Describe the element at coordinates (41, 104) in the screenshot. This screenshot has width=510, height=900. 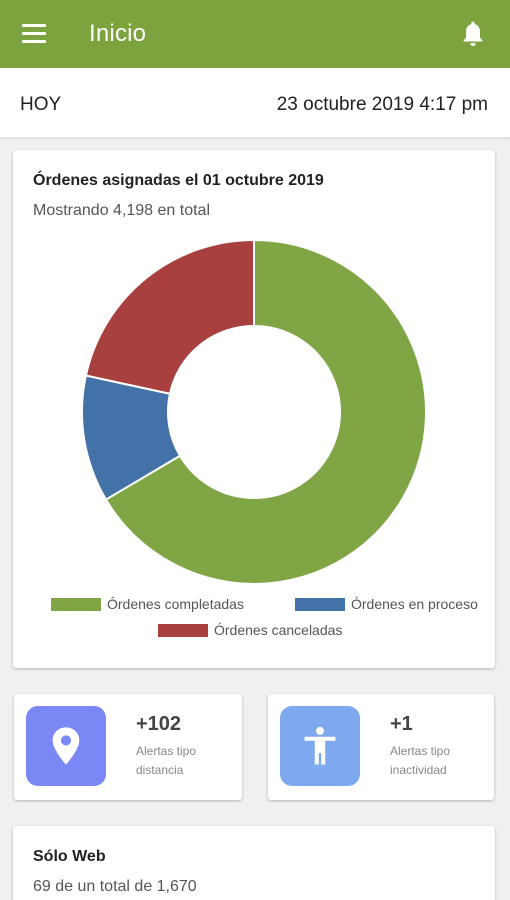
I see `today-label: HOY` at that location.